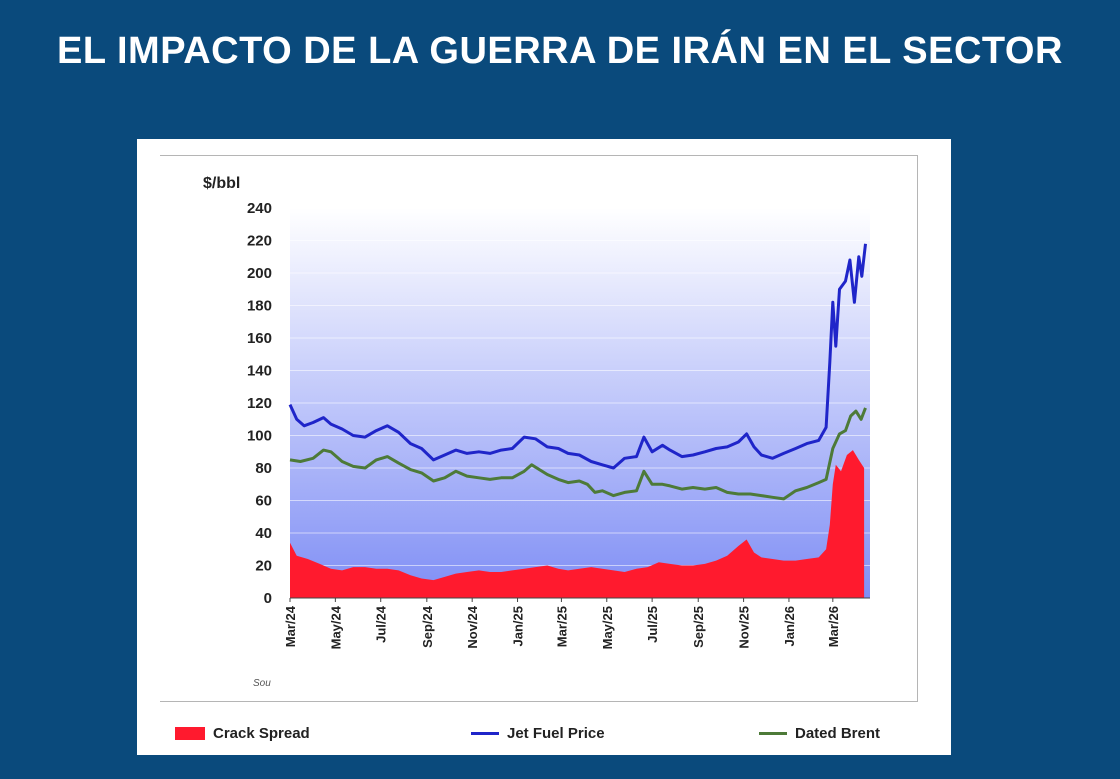  I want to click on legend-item-jet-fuel: Jet Fuel Price, so click(538, 733).